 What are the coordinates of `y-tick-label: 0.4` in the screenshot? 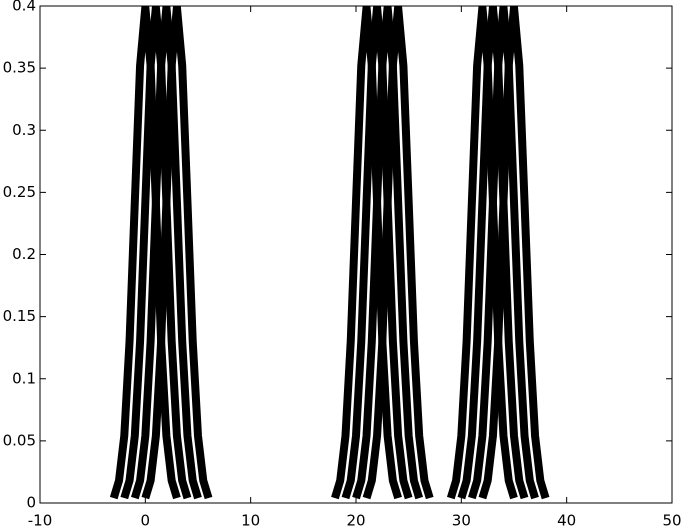 It's located at (24, 7).